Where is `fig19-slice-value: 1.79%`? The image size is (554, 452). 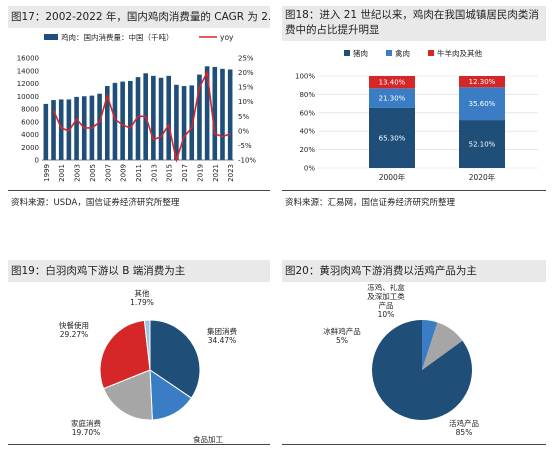
fig19-slice-value: 1.79% is located at coordinates (142, 302).